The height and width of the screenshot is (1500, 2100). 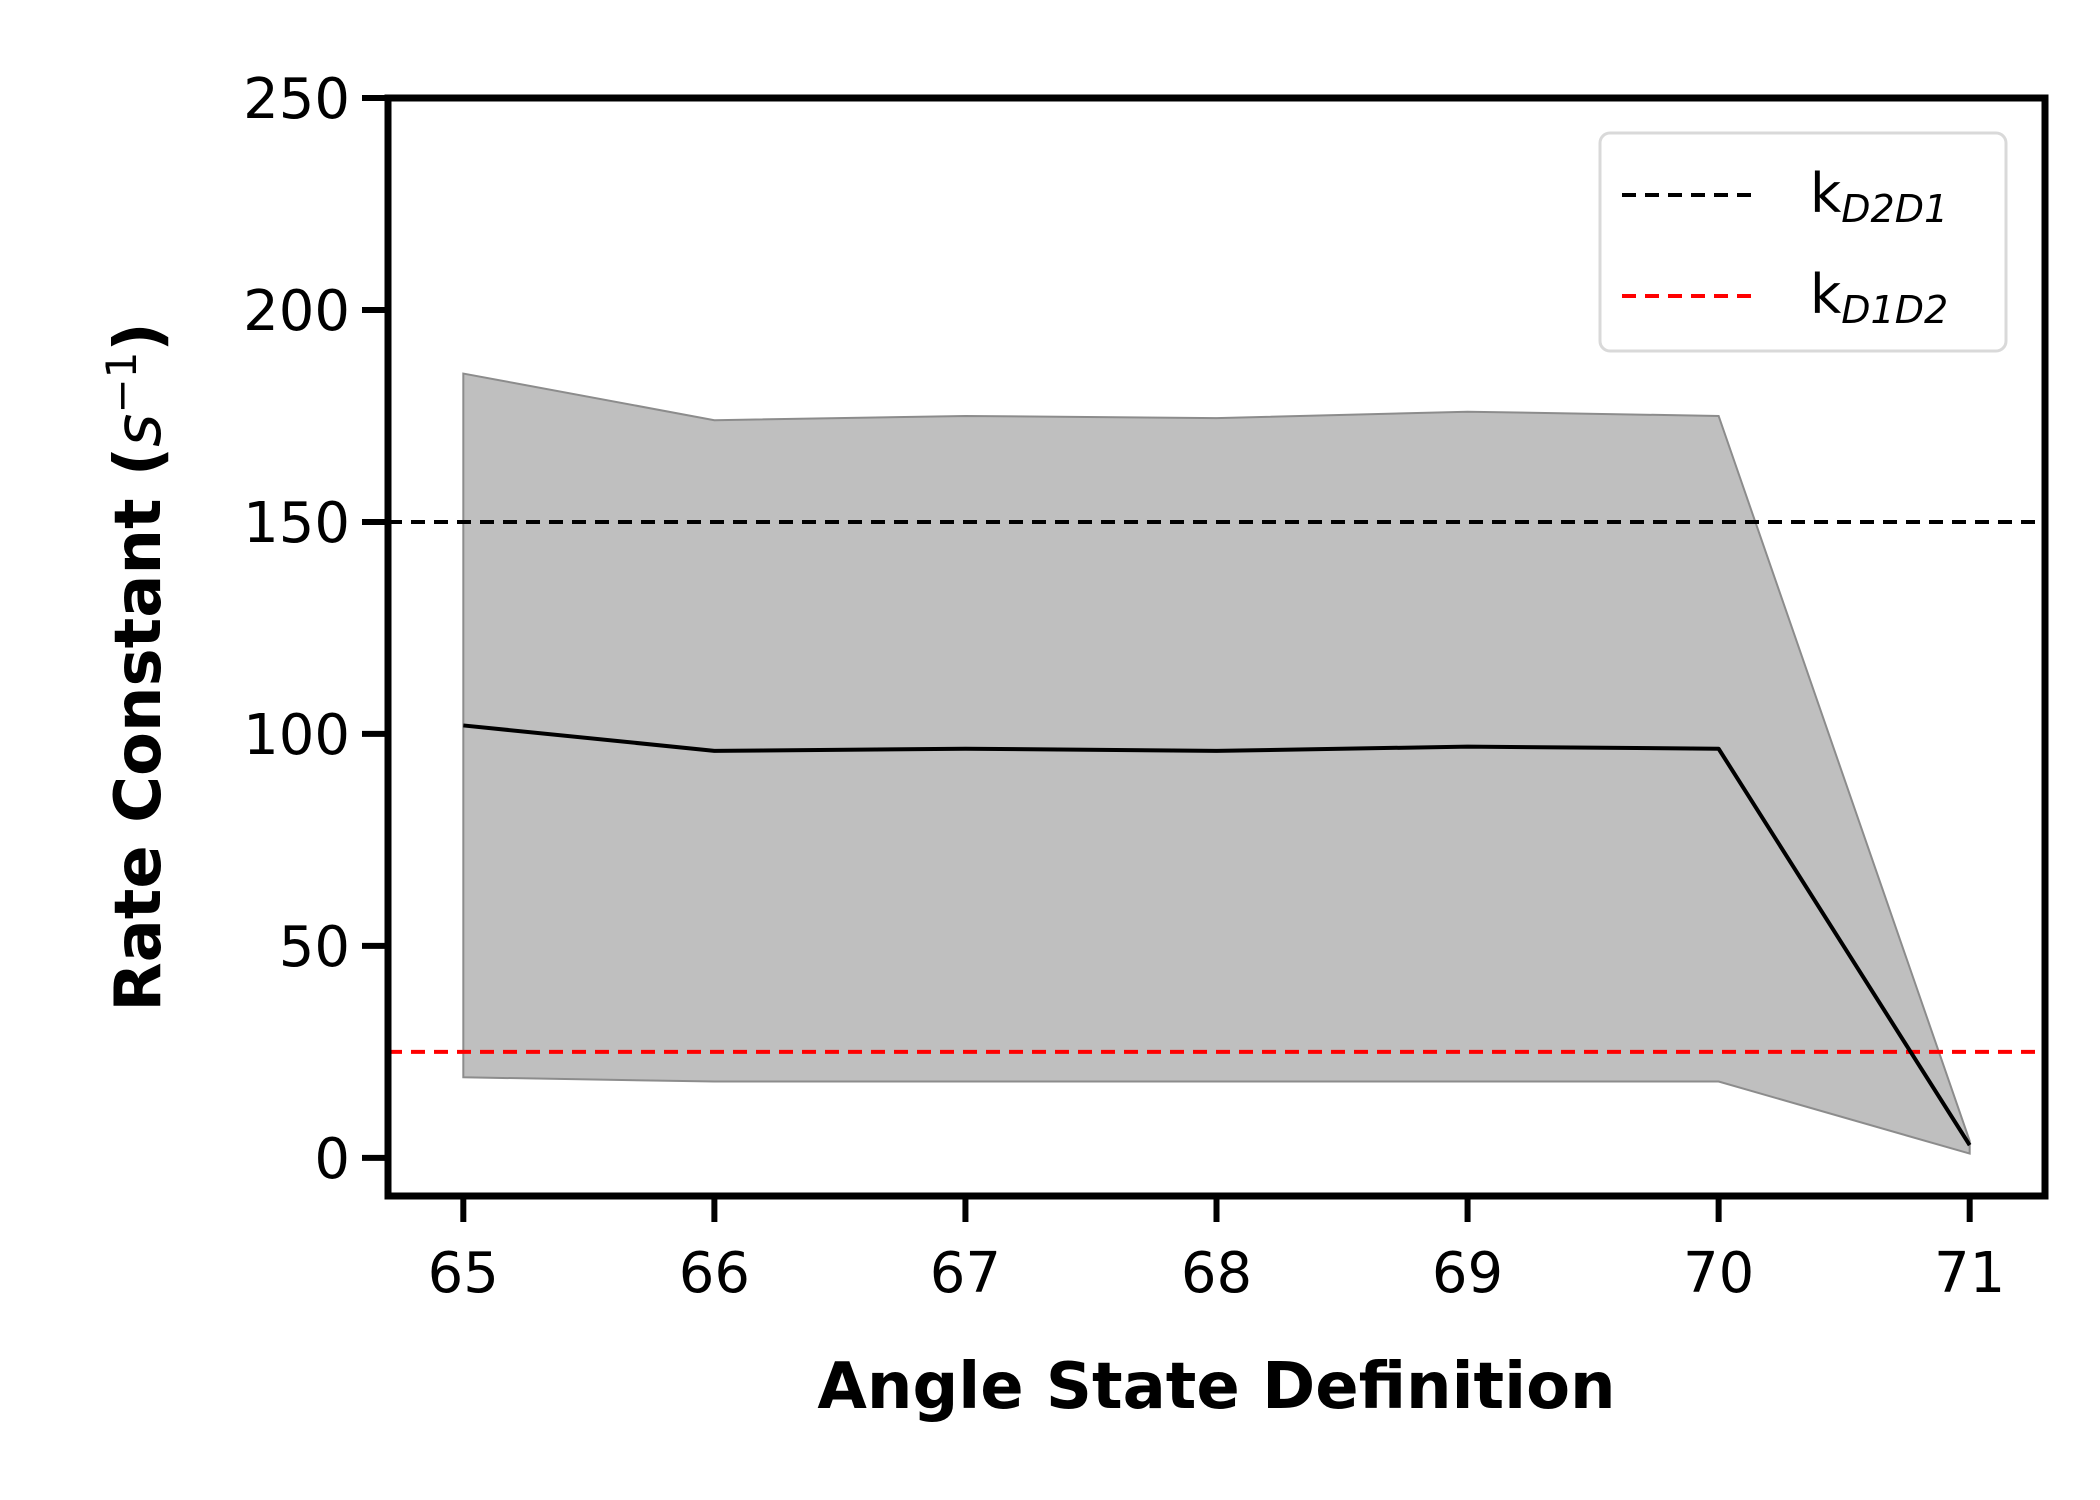 I want to click on y-tick-label-250: 250, so click(x=296, y=99).